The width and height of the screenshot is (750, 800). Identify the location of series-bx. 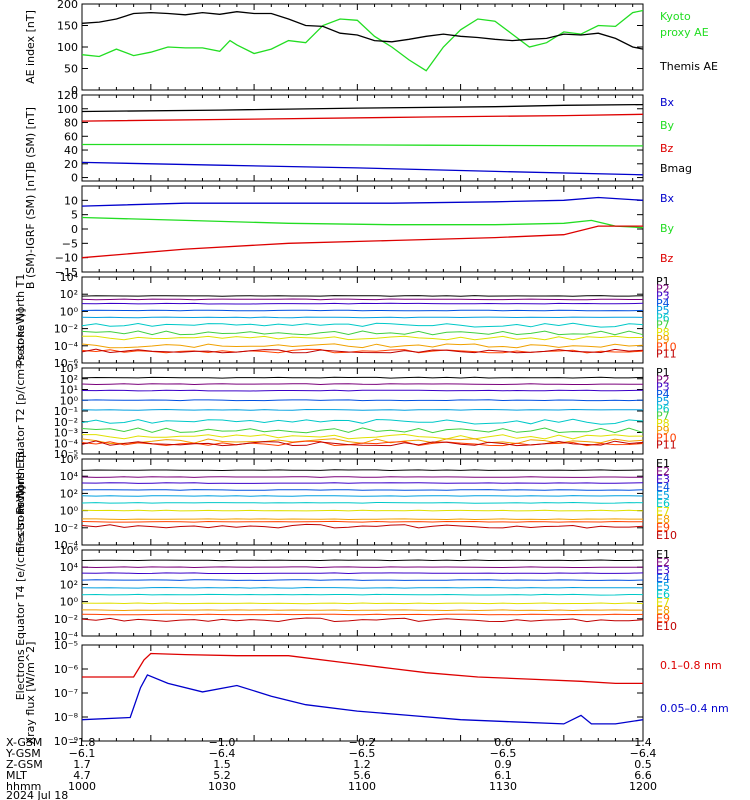
(362, 201).